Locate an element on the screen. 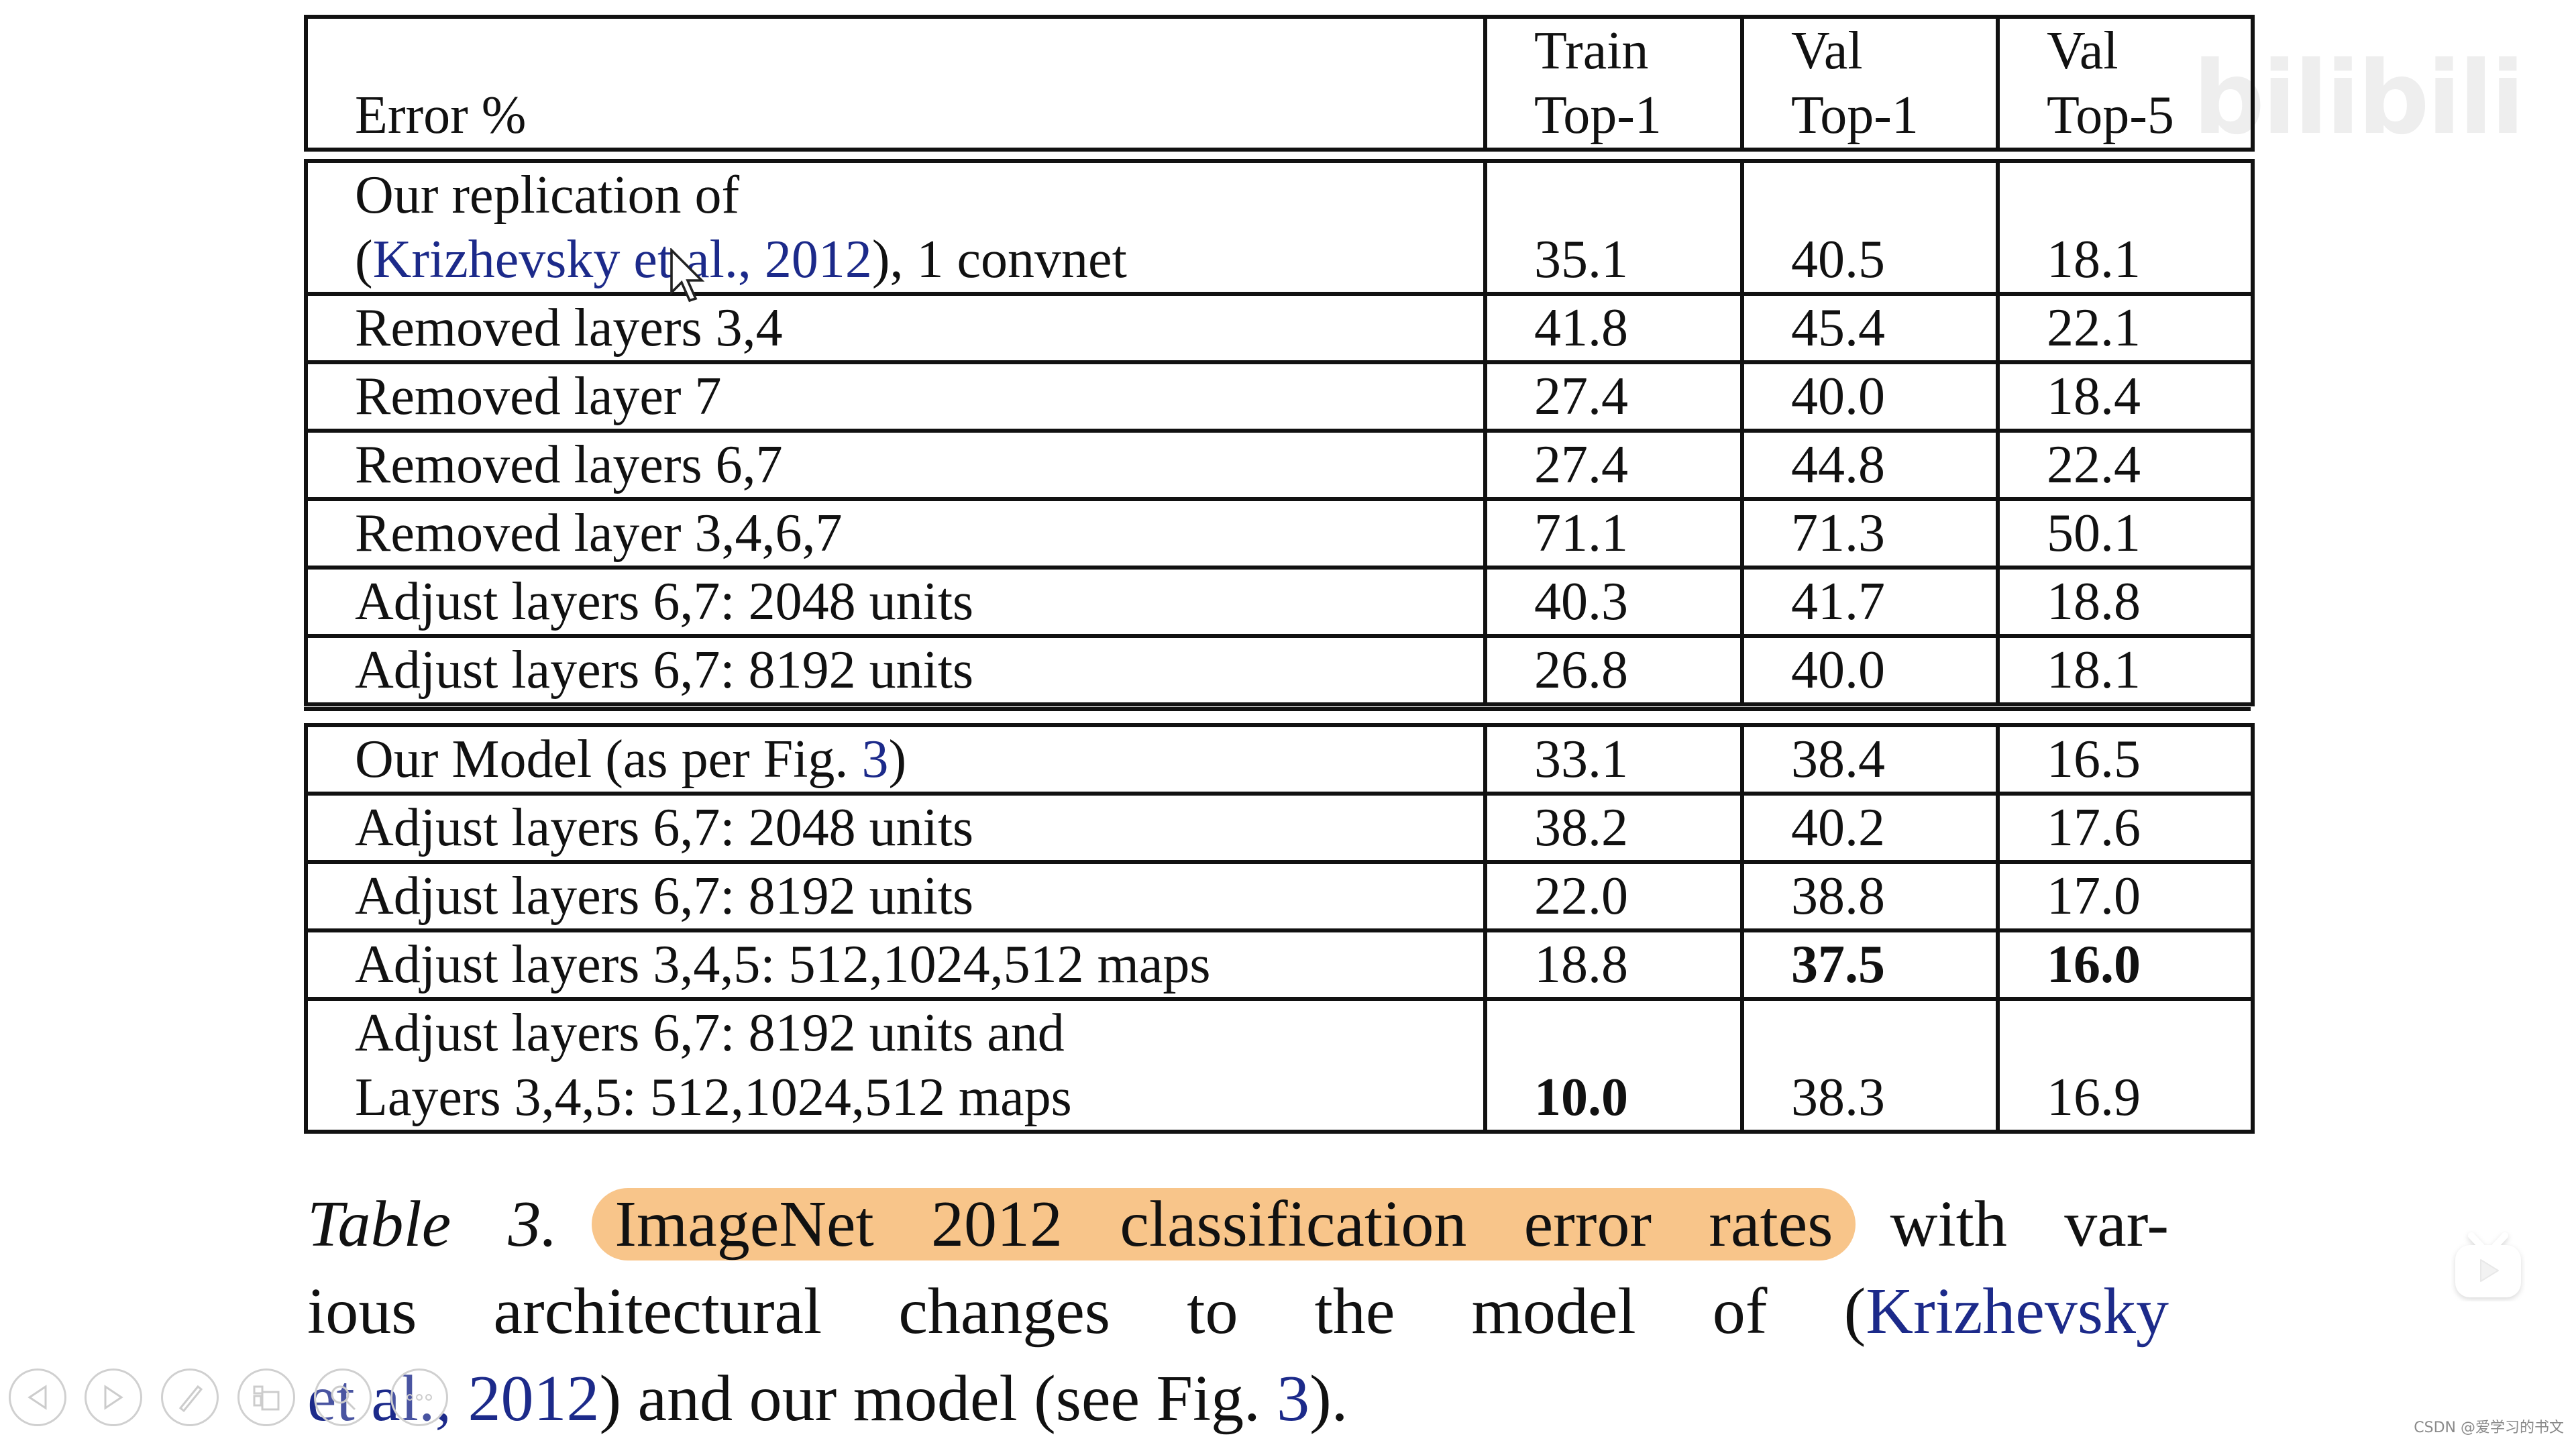 This screenshot has width=2576, height=1449. header-val-top1: Val Top-1 is located at coordinates (1870, 83).